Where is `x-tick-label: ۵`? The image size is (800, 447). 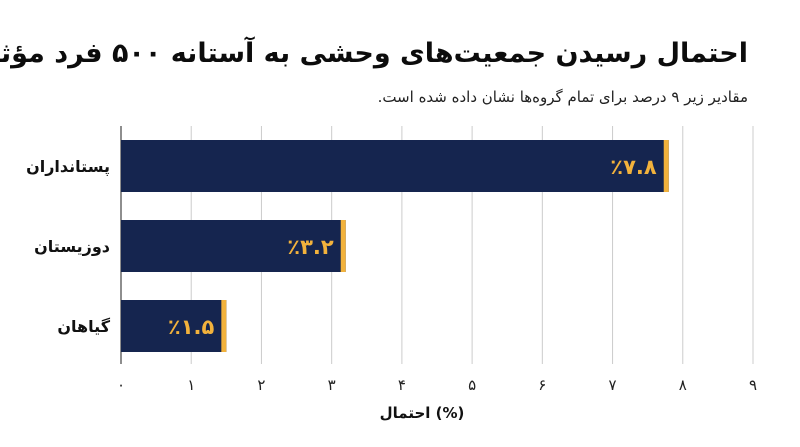 x-tick-label: ۵ is located at coordinates (472, 385).